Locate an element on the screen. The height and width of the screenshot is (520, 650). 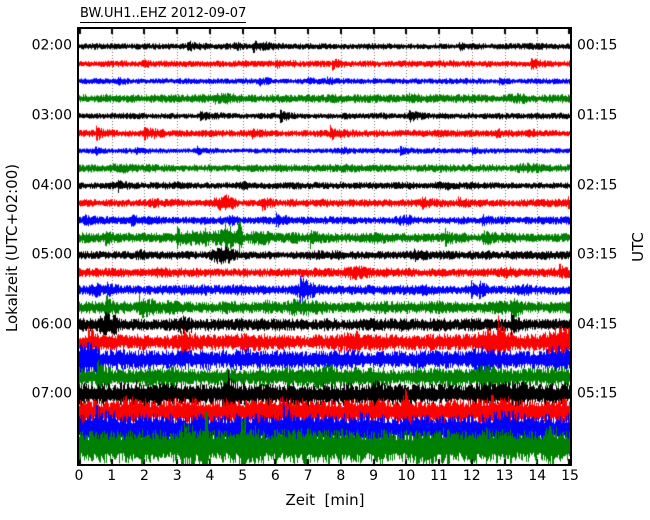
x-minute-tick-label: 2 is located at coordinates (144, 476).